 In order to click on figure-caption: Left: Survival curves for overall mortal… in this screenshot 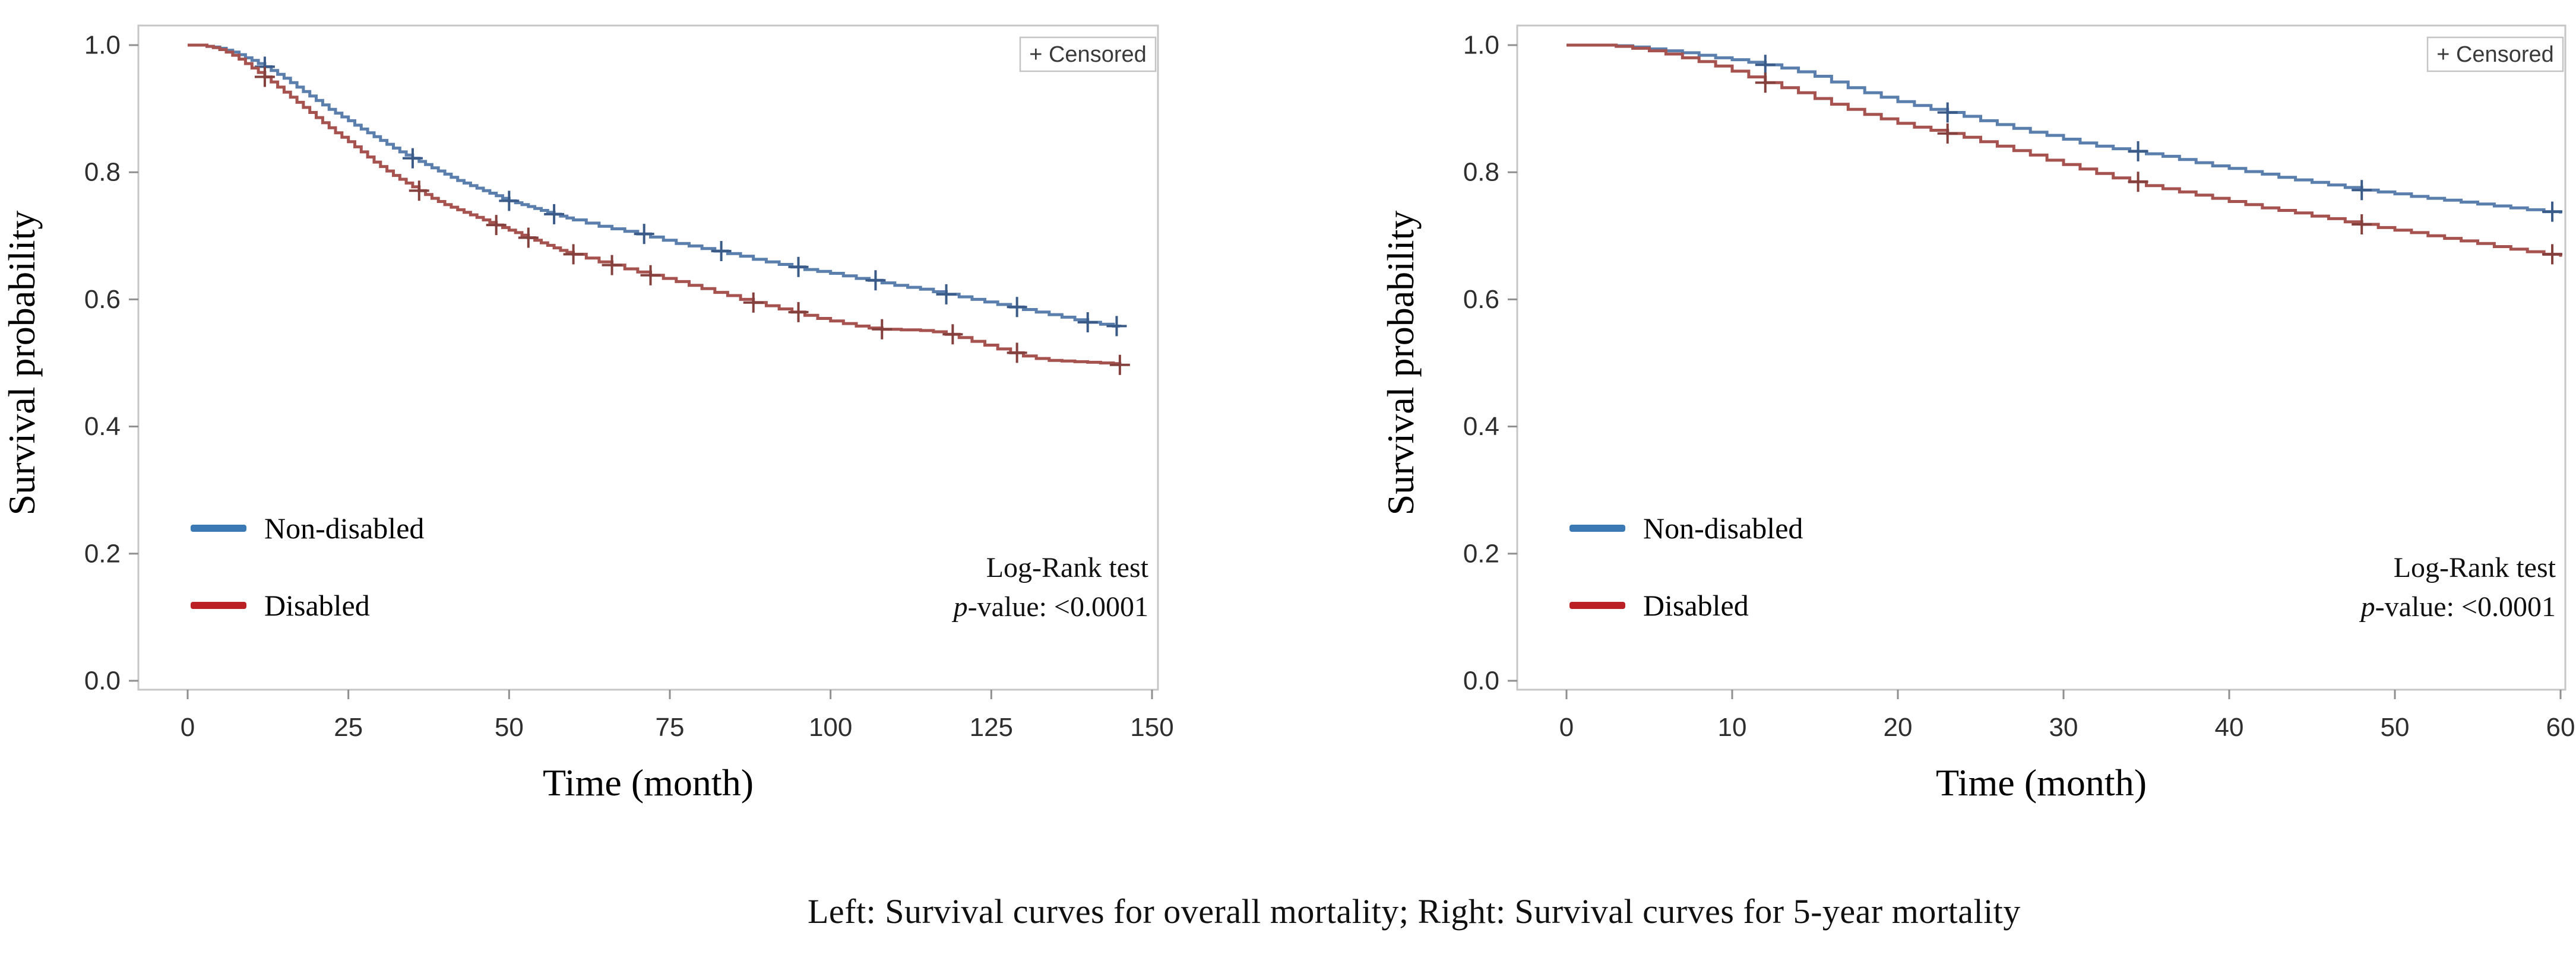, I will do `click(1414, 911)`.